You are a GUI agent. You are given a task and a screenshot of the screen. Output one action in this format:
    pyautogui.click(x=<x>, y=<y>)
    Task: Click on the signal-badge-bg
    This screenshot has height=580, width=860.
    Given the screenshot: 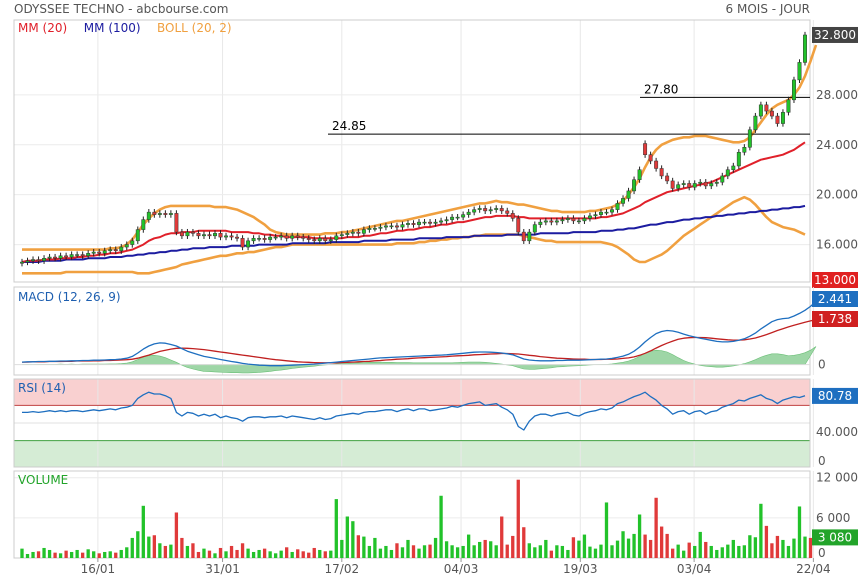 What is the action you would take?
    pyautogui.click(x=835, y=319)
    